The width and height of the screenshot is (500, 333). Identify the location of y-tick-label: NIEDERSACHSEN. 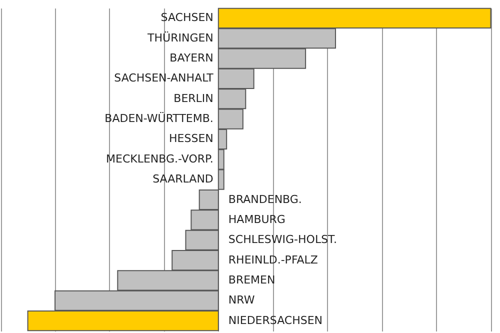
(275, 320).